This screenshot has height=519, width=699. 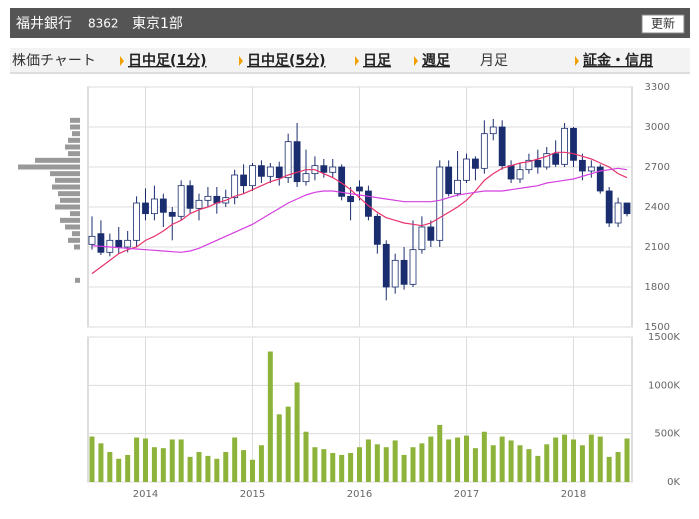 What do you see at coordinates (167, 60) in the screenshot?
I see `tab: 日中足(1分)` at bounding box center [167, 60].